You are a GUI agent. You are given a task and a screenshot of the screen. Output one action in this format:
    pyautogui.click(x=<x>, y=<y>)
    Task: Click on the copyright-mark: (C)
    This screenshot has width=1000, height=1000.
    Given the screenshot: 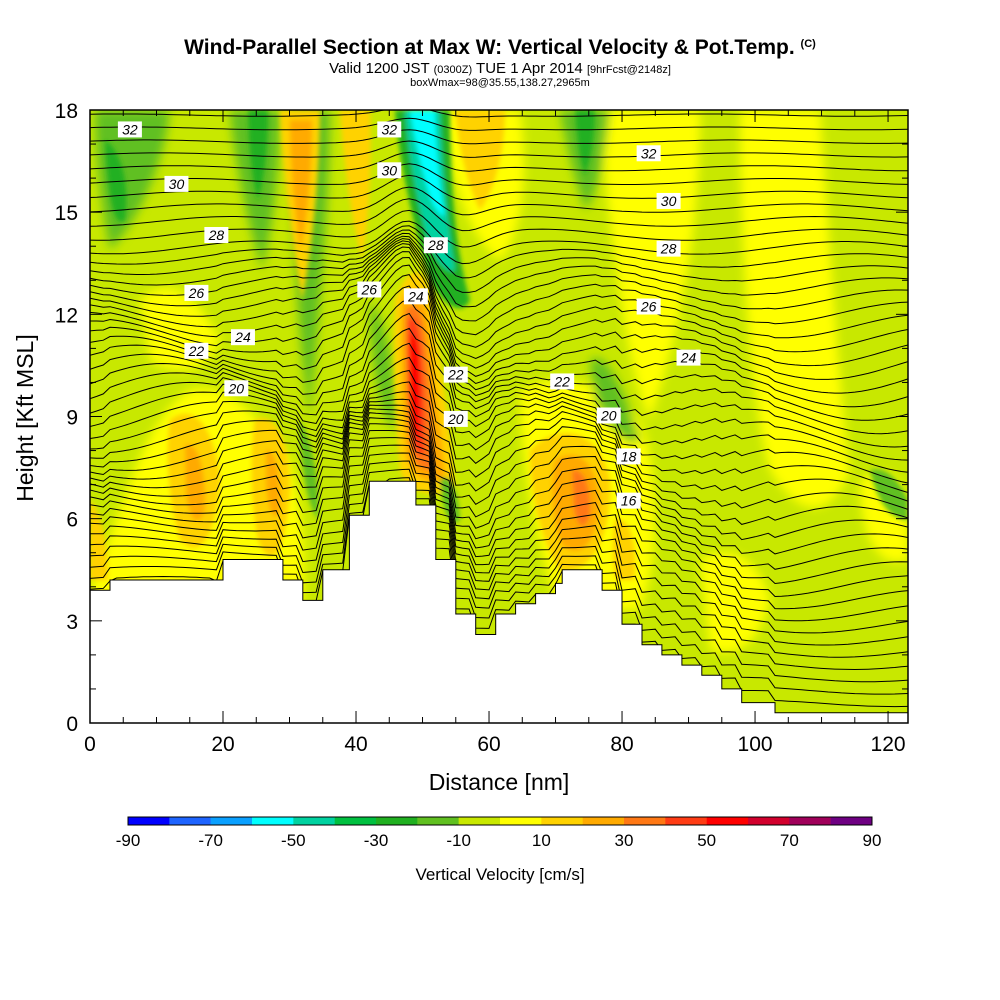 What is the action you would take?
    pyautogui.click(x=808, y=44)
    